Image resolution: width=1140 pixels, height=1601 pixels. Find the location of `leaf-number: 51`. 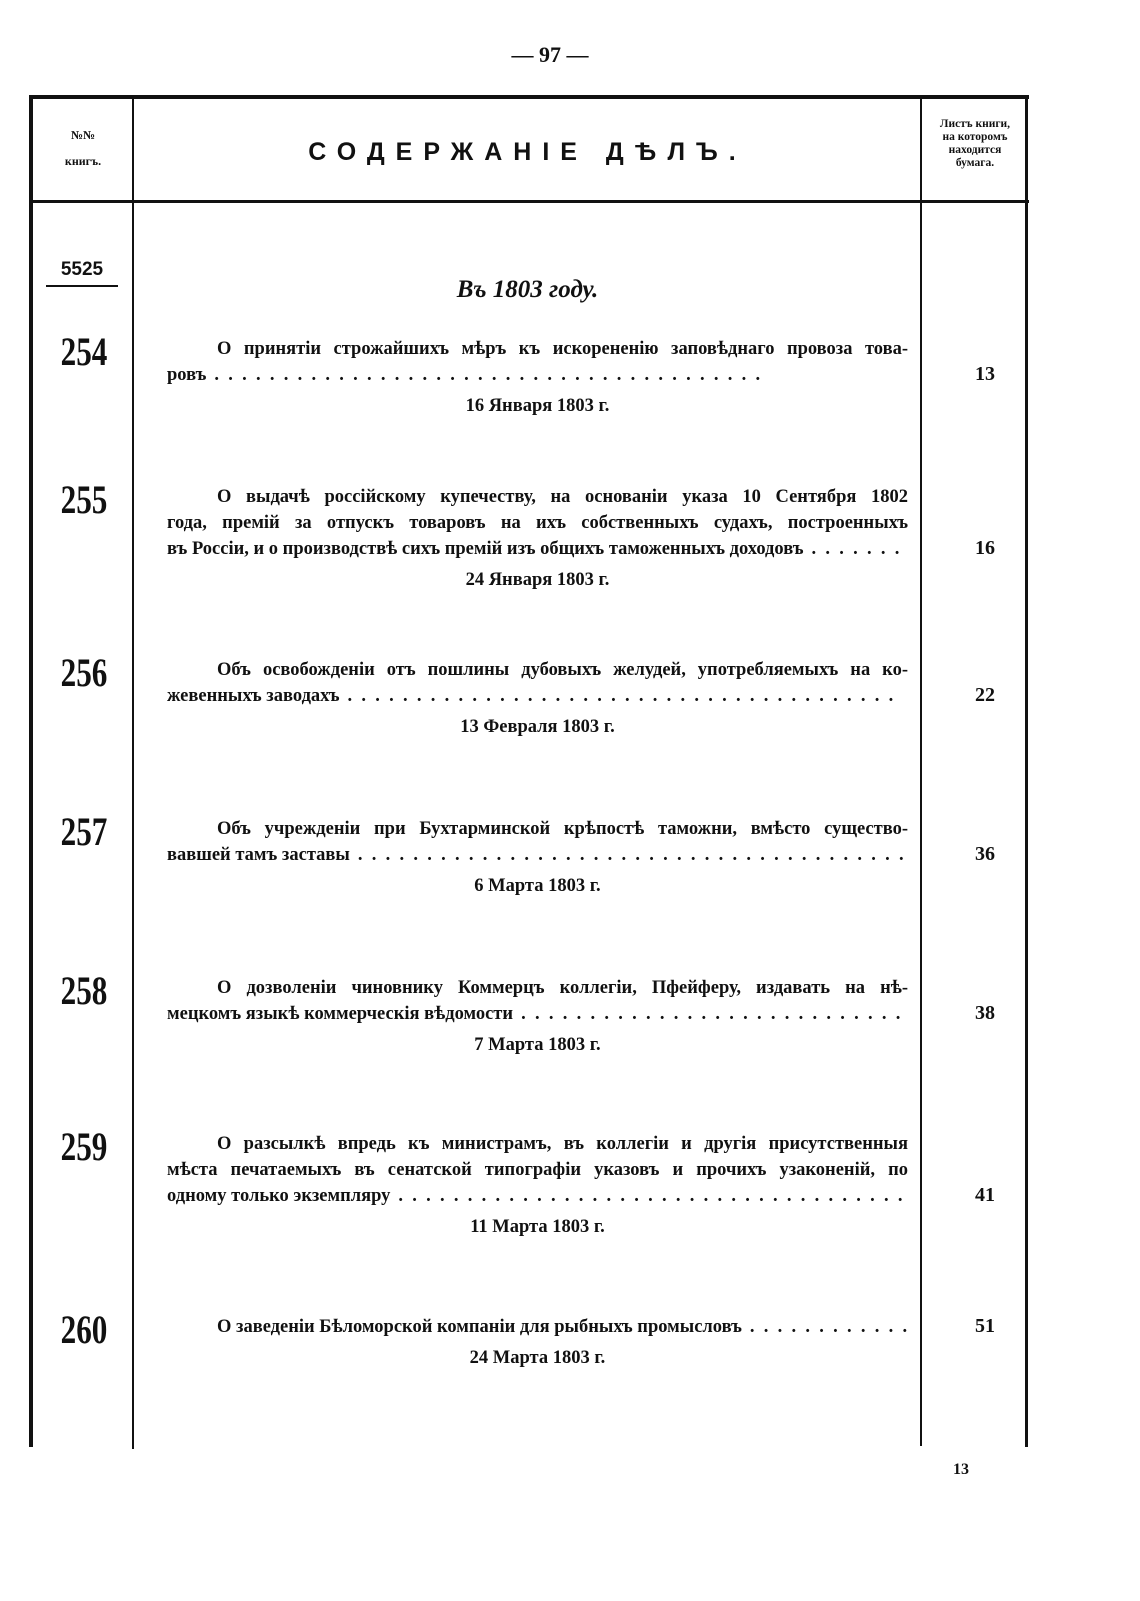

leaf-number: 51 is located at coordinates (985, 1326).